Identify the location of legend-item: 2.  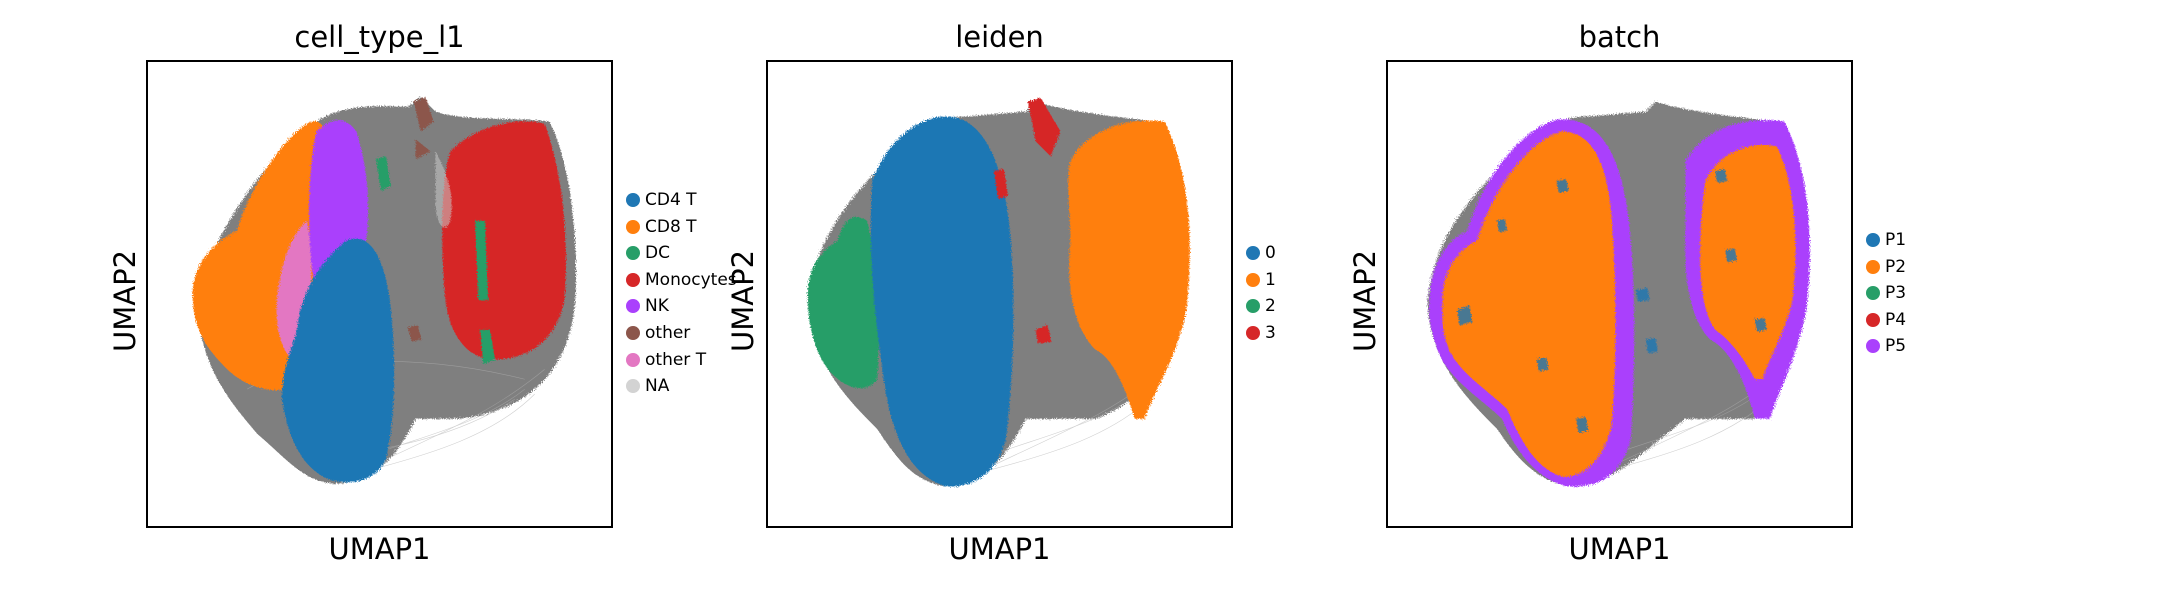
(1261, 306).